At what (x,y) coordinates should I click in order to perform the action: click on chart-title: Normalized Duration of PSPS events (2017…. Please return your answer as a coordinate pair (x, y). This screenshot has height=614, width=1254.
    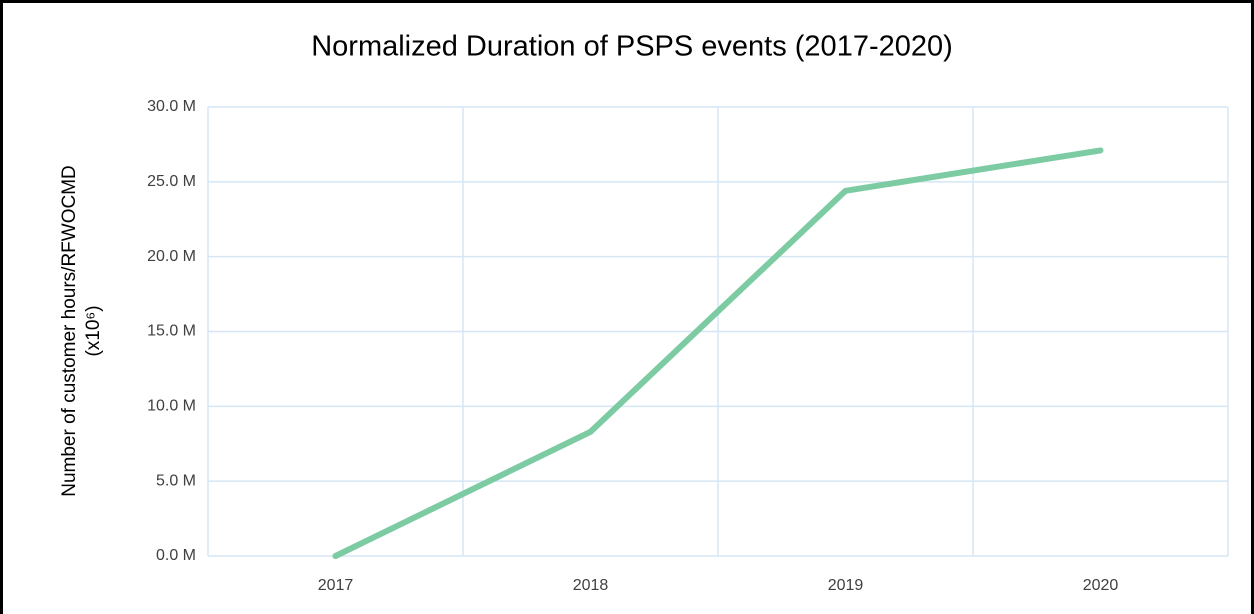
    Looking at the image, I should click on (632, 47).